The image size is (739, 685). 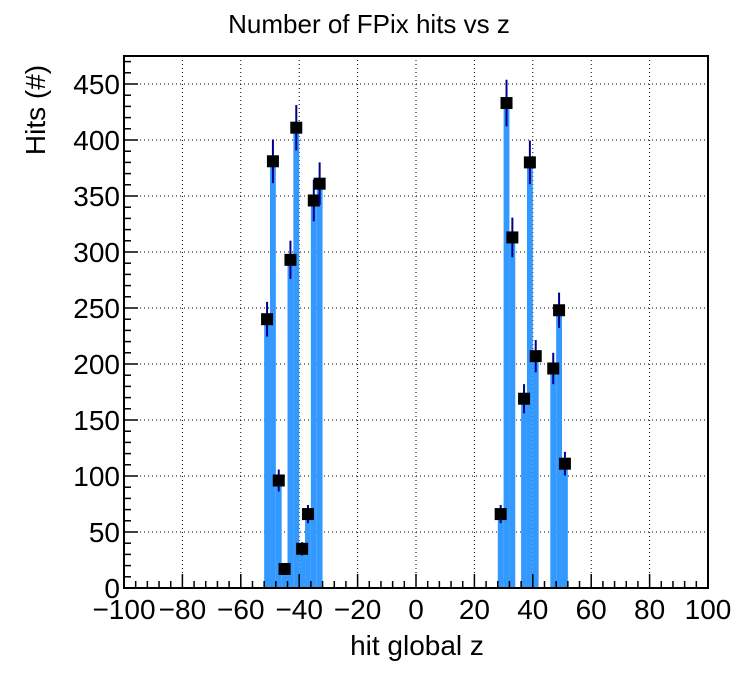 I want to click on chart-title: Number of FPix hits vs z, so click(x=369, y=24).